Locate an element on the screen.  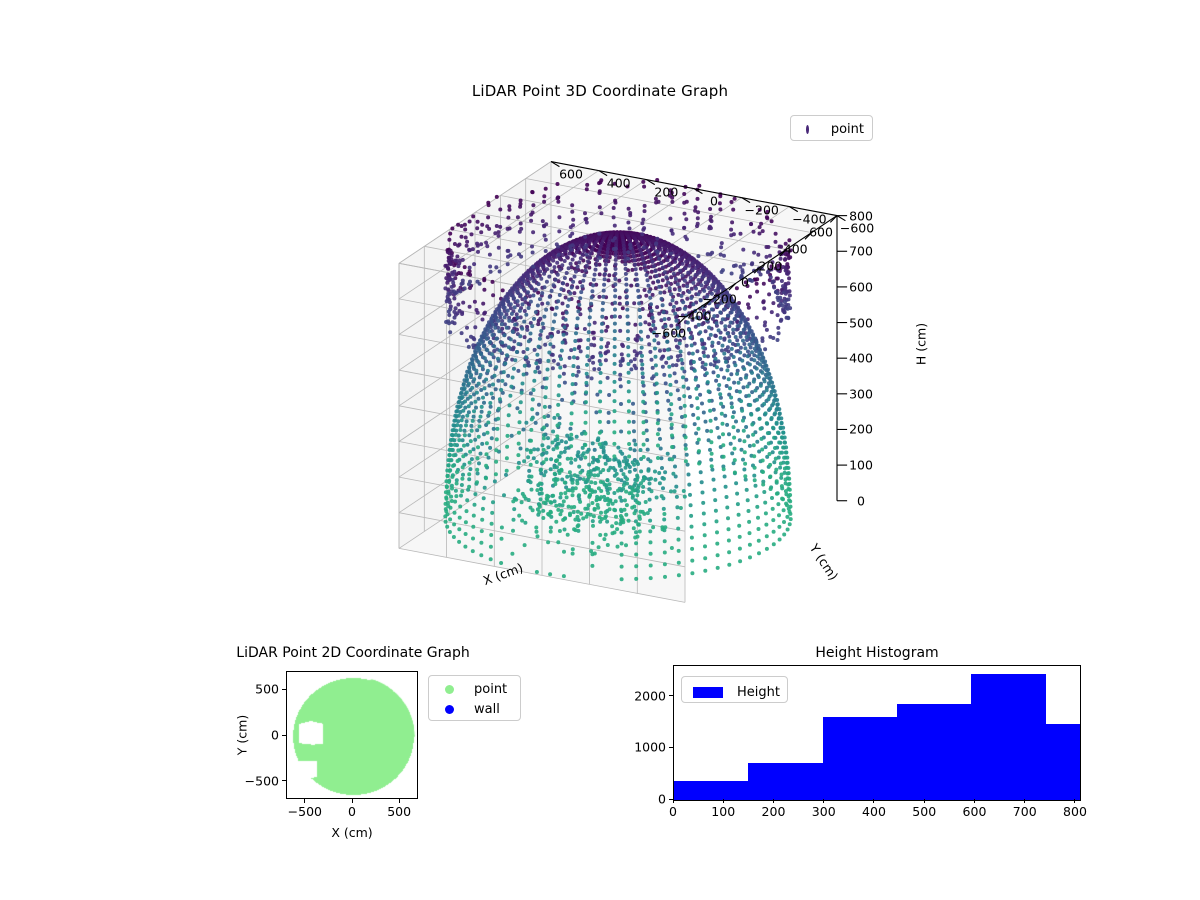
plot2d-pointcloud is located at coordinates (352, 735).